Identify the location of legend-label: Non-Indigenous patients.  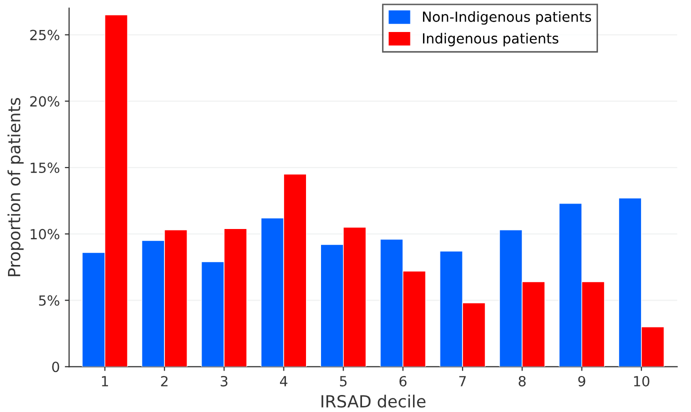
(507, 18).